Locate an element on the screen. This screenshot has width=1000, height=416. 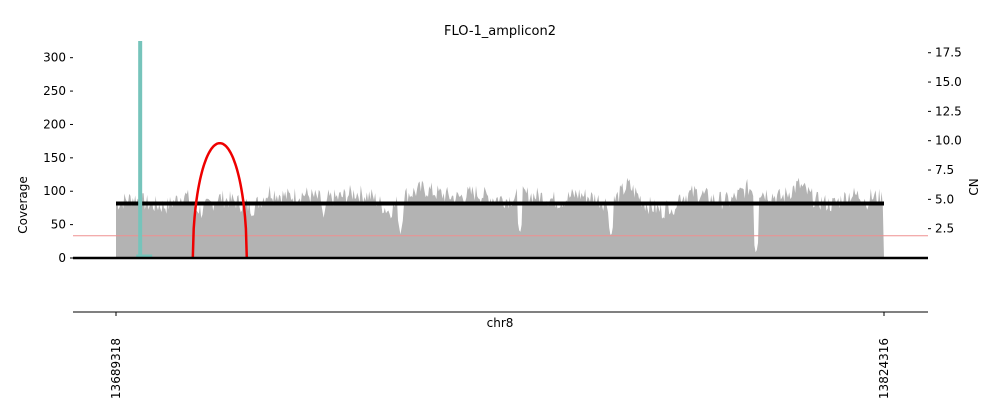
right-y-axis: 2.5 5.0 7.5 10.0 12.5 15.0 17.5 is located at coordinates (945, 141).